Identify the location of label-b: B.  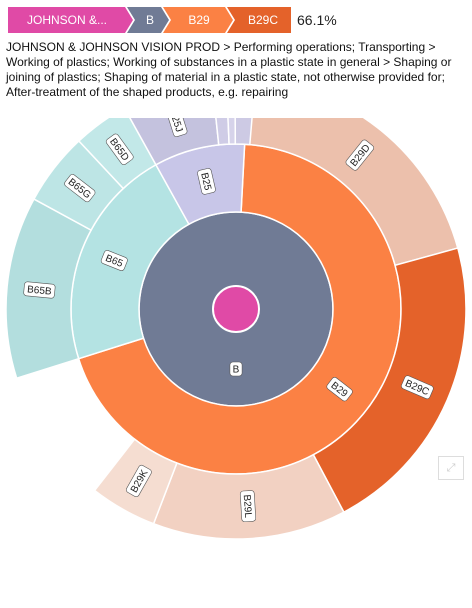
(236, 369).